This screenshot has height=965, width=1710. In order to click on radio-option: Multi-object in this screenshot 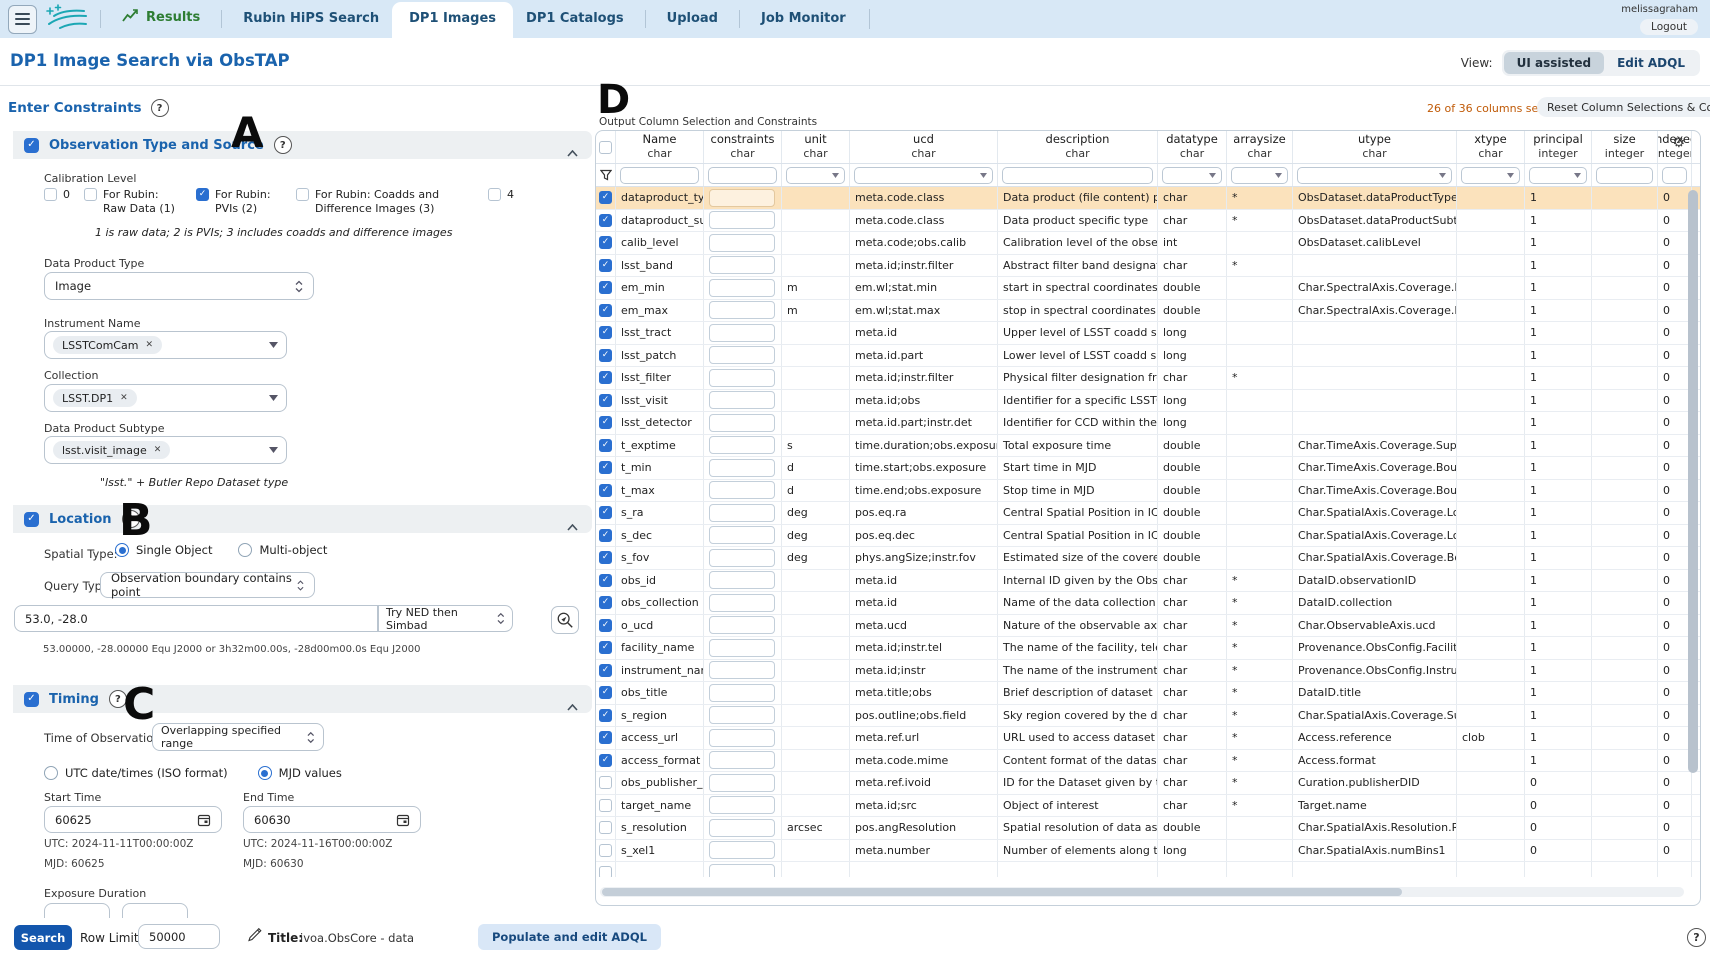, I will do `click(282, 550)`.